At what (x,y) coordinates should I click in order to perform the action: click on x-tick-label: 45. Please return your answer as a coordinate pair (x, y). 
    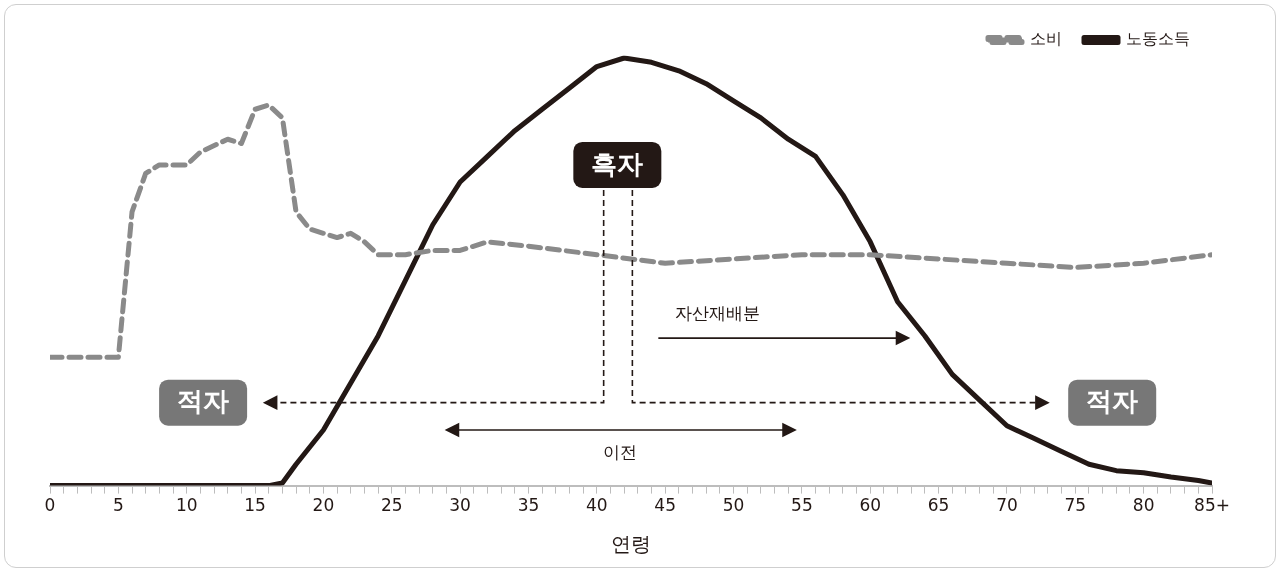
    Looking at the image, I should click on (665, 505).